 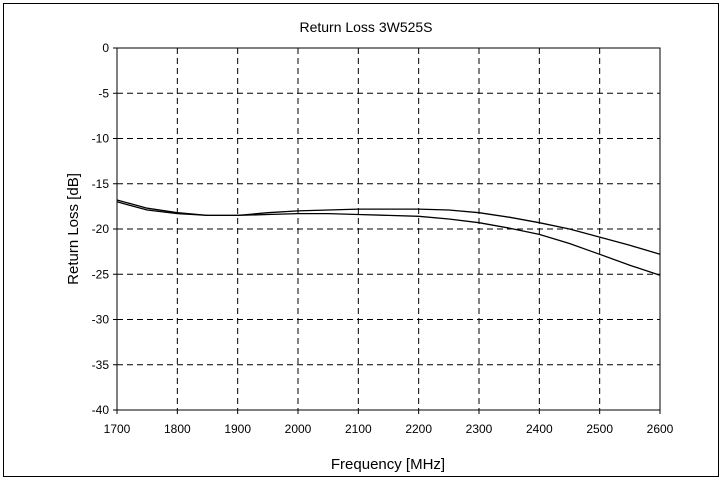 What do you see at coordinates (101, 229) in the screenshot?
I see `y-tick-label: -20` at bounding box center [101, 229].